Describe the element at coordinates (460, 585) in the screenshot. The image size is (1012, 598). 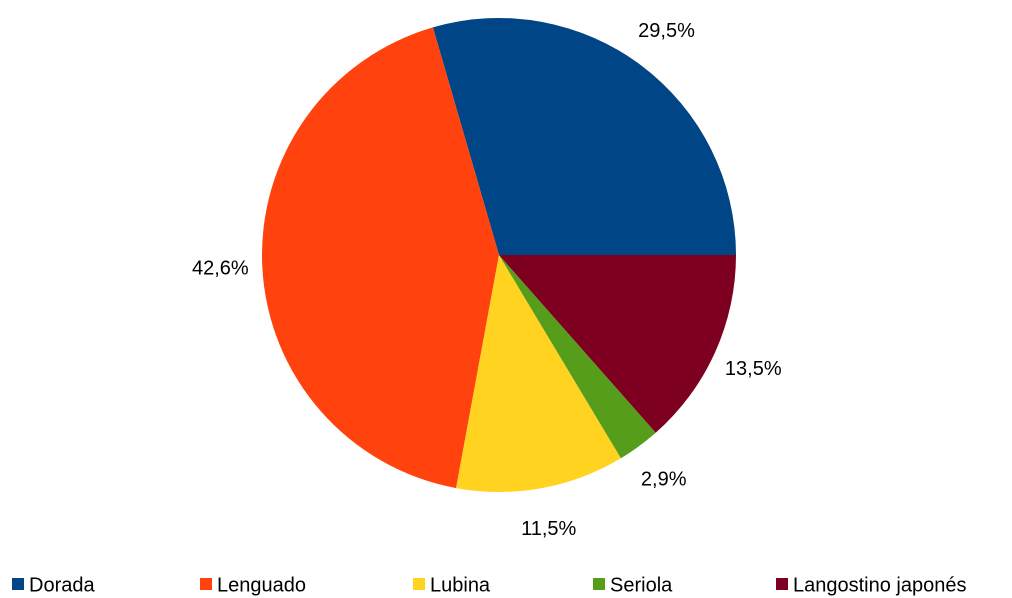
I see `legend-label: Lubina` at that location.